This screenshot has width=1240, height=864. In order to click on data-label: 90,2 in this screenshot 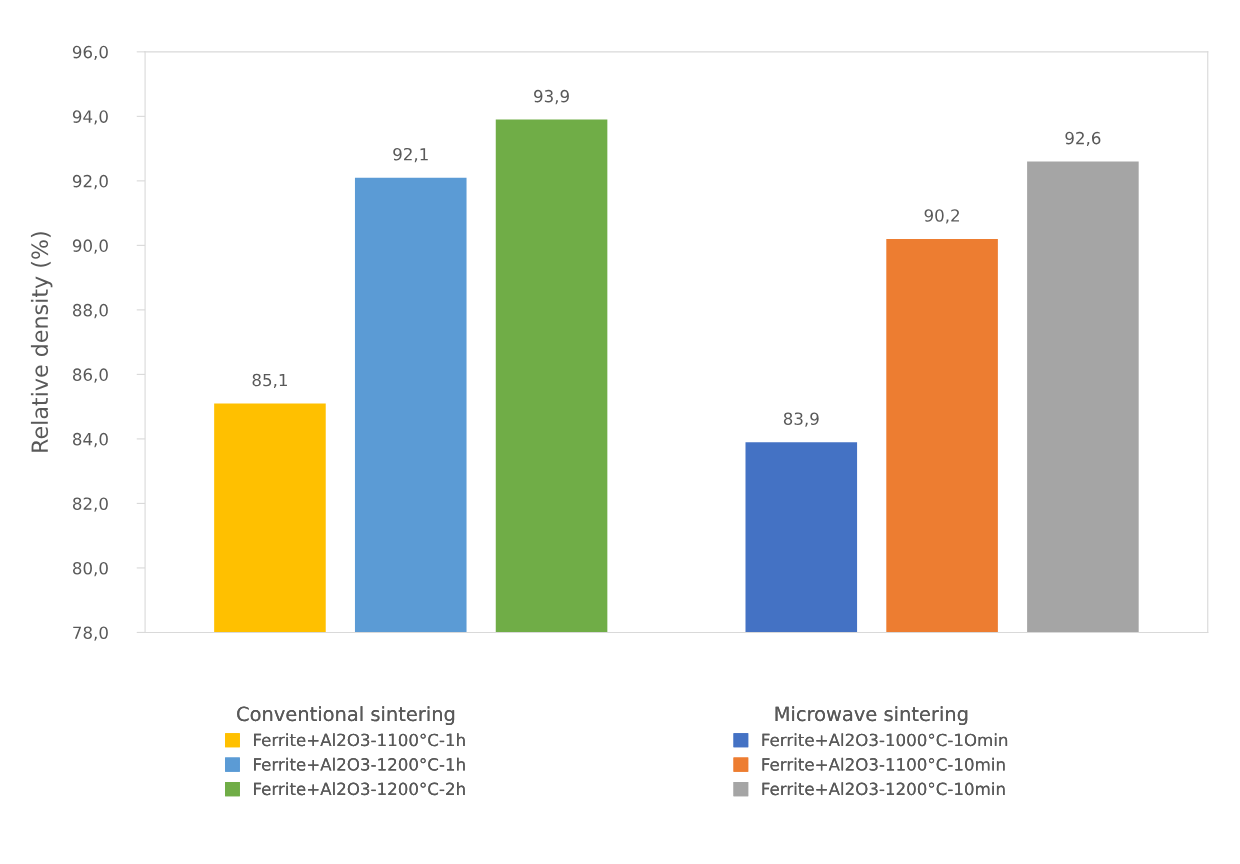, I will do `click(941, 216)`.